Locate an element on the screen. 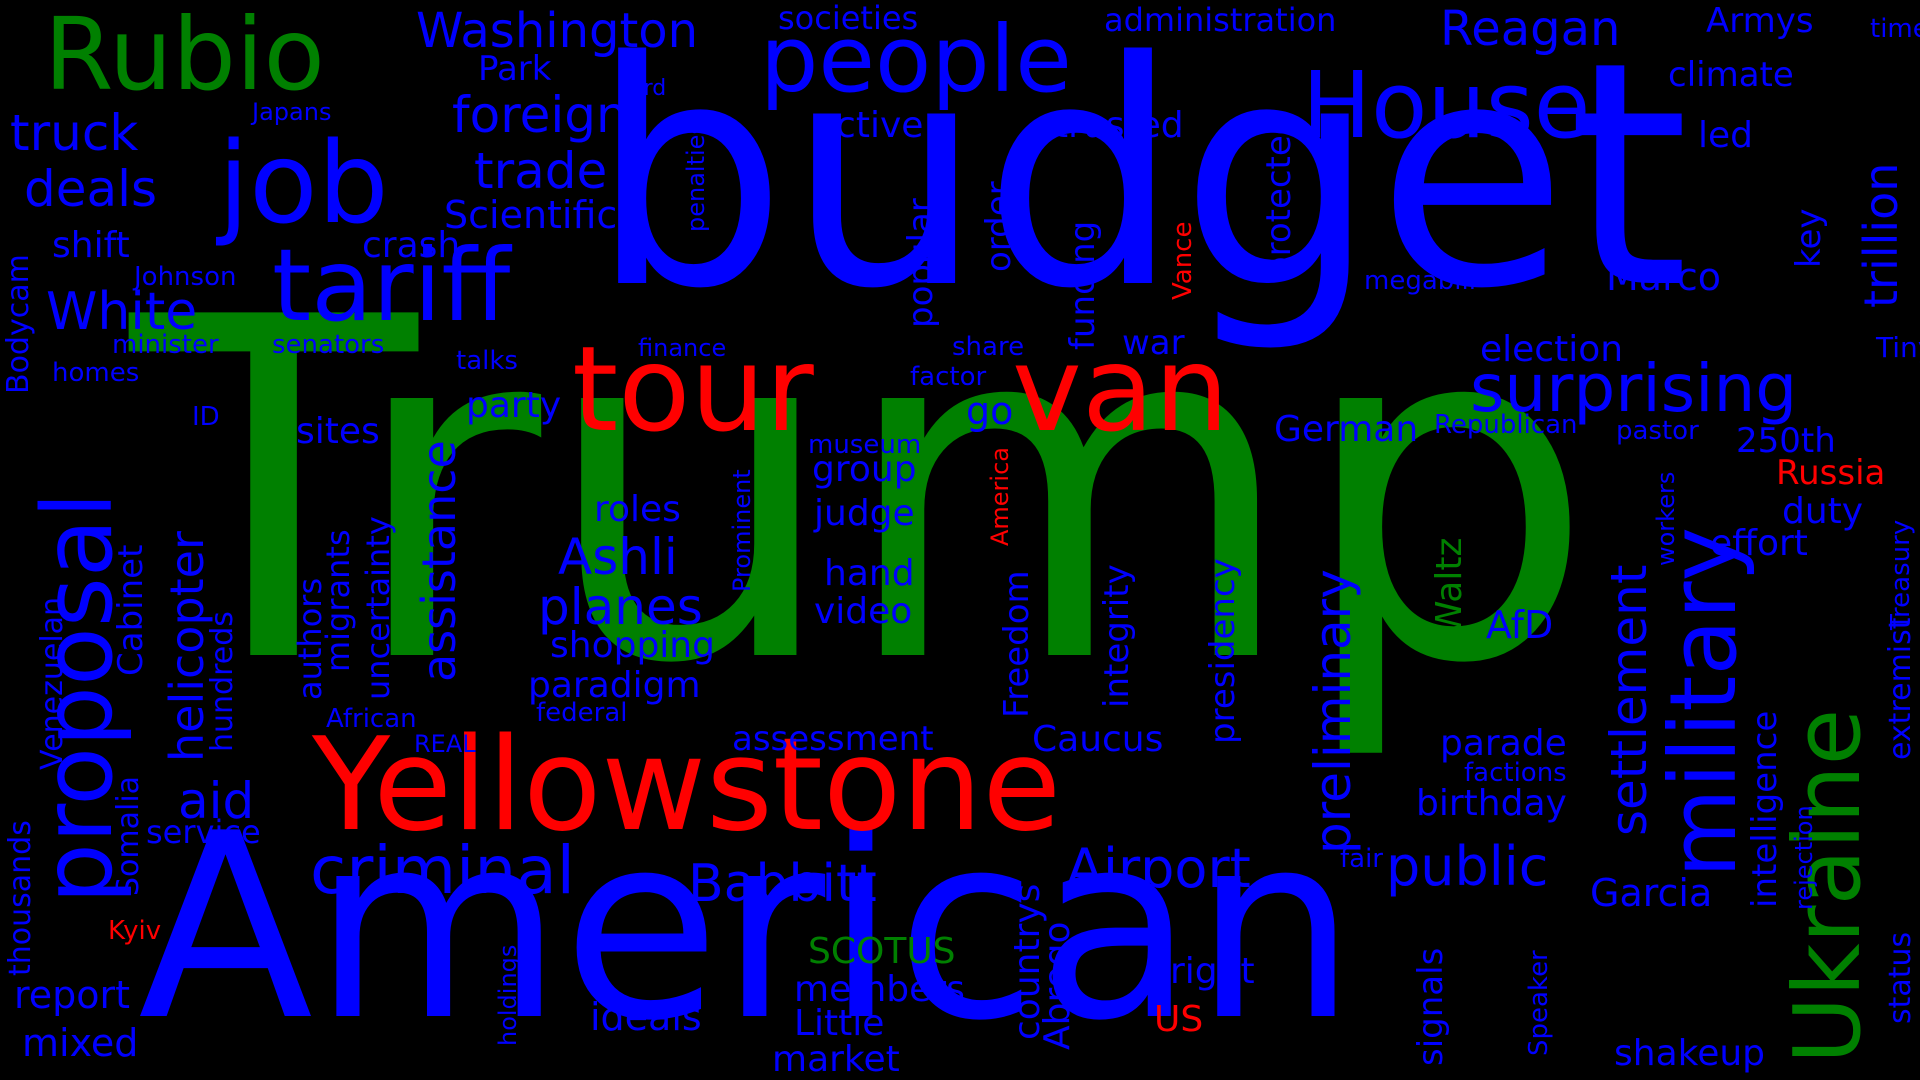  word-settlement: settlement is located at coordinates (1629, 700).